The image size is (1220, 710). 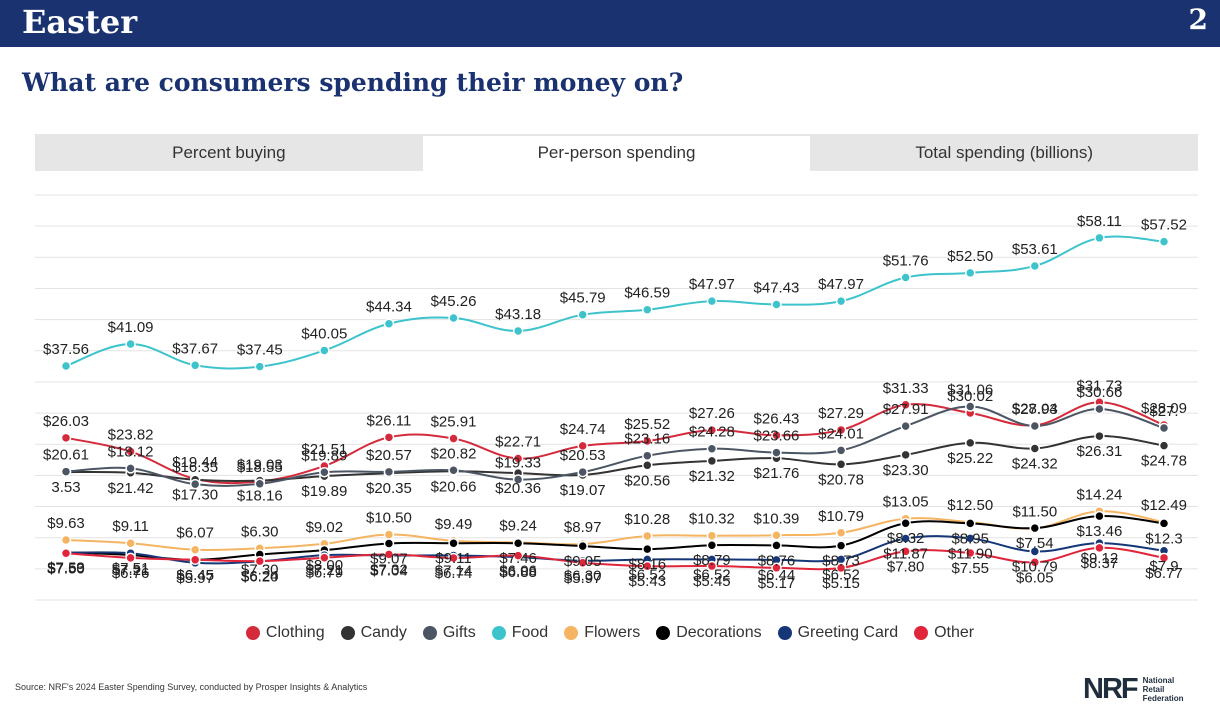 I want to click on nrf-logo: NRF National Retail Federation, so click(x=1133, y=689).